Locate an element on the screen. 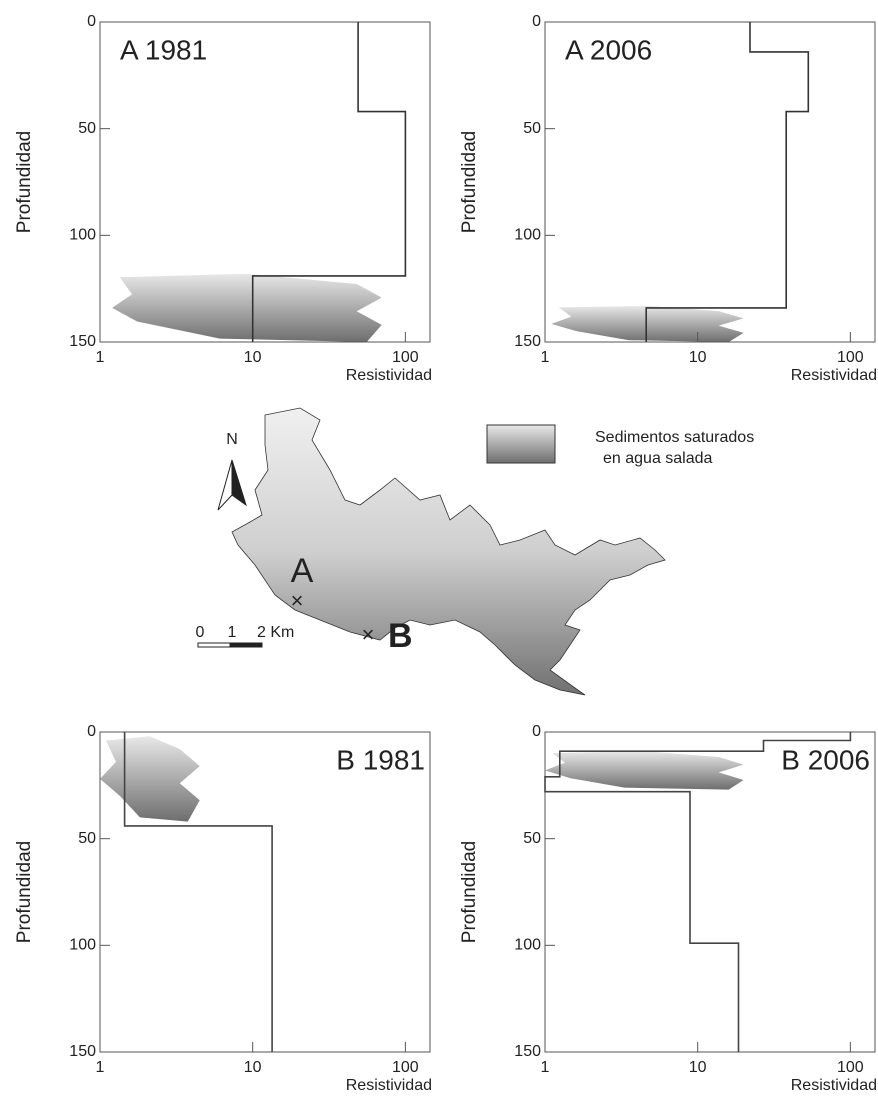 This screenshot has height=1114, width=878. site-label: A is located at coordinates (302, 571).